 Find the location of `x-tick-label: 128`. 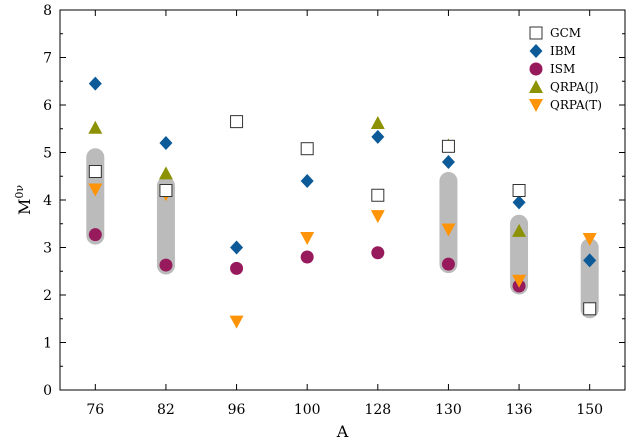

x-tick-label: 128 is located at coordinates (377, 410).